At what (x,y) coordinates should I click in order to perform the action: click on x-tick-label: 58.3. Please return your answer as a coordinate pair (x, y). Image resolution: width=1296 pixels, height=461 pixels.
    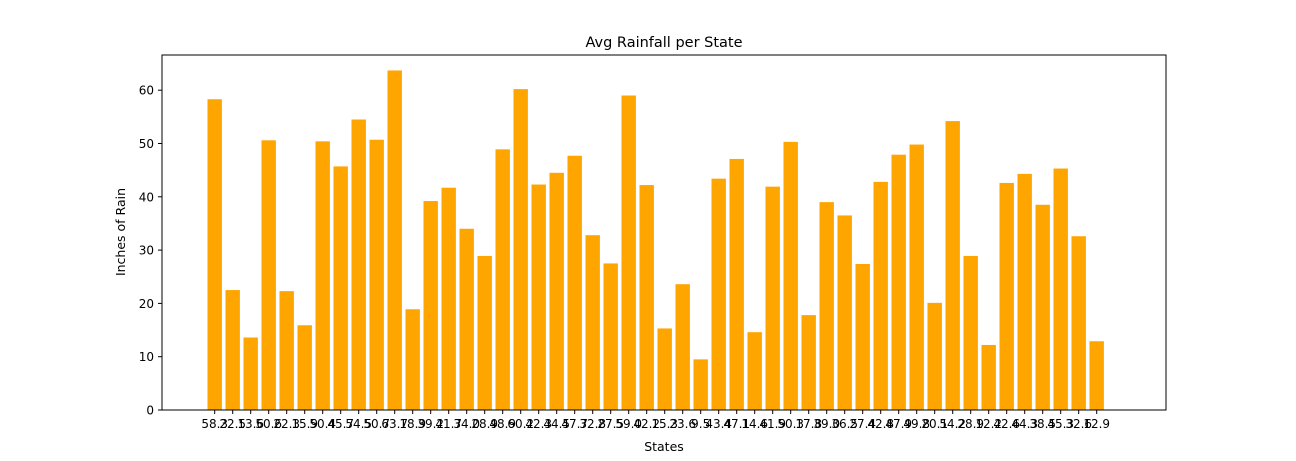
    Looking at the image, I should click on (214, 424).